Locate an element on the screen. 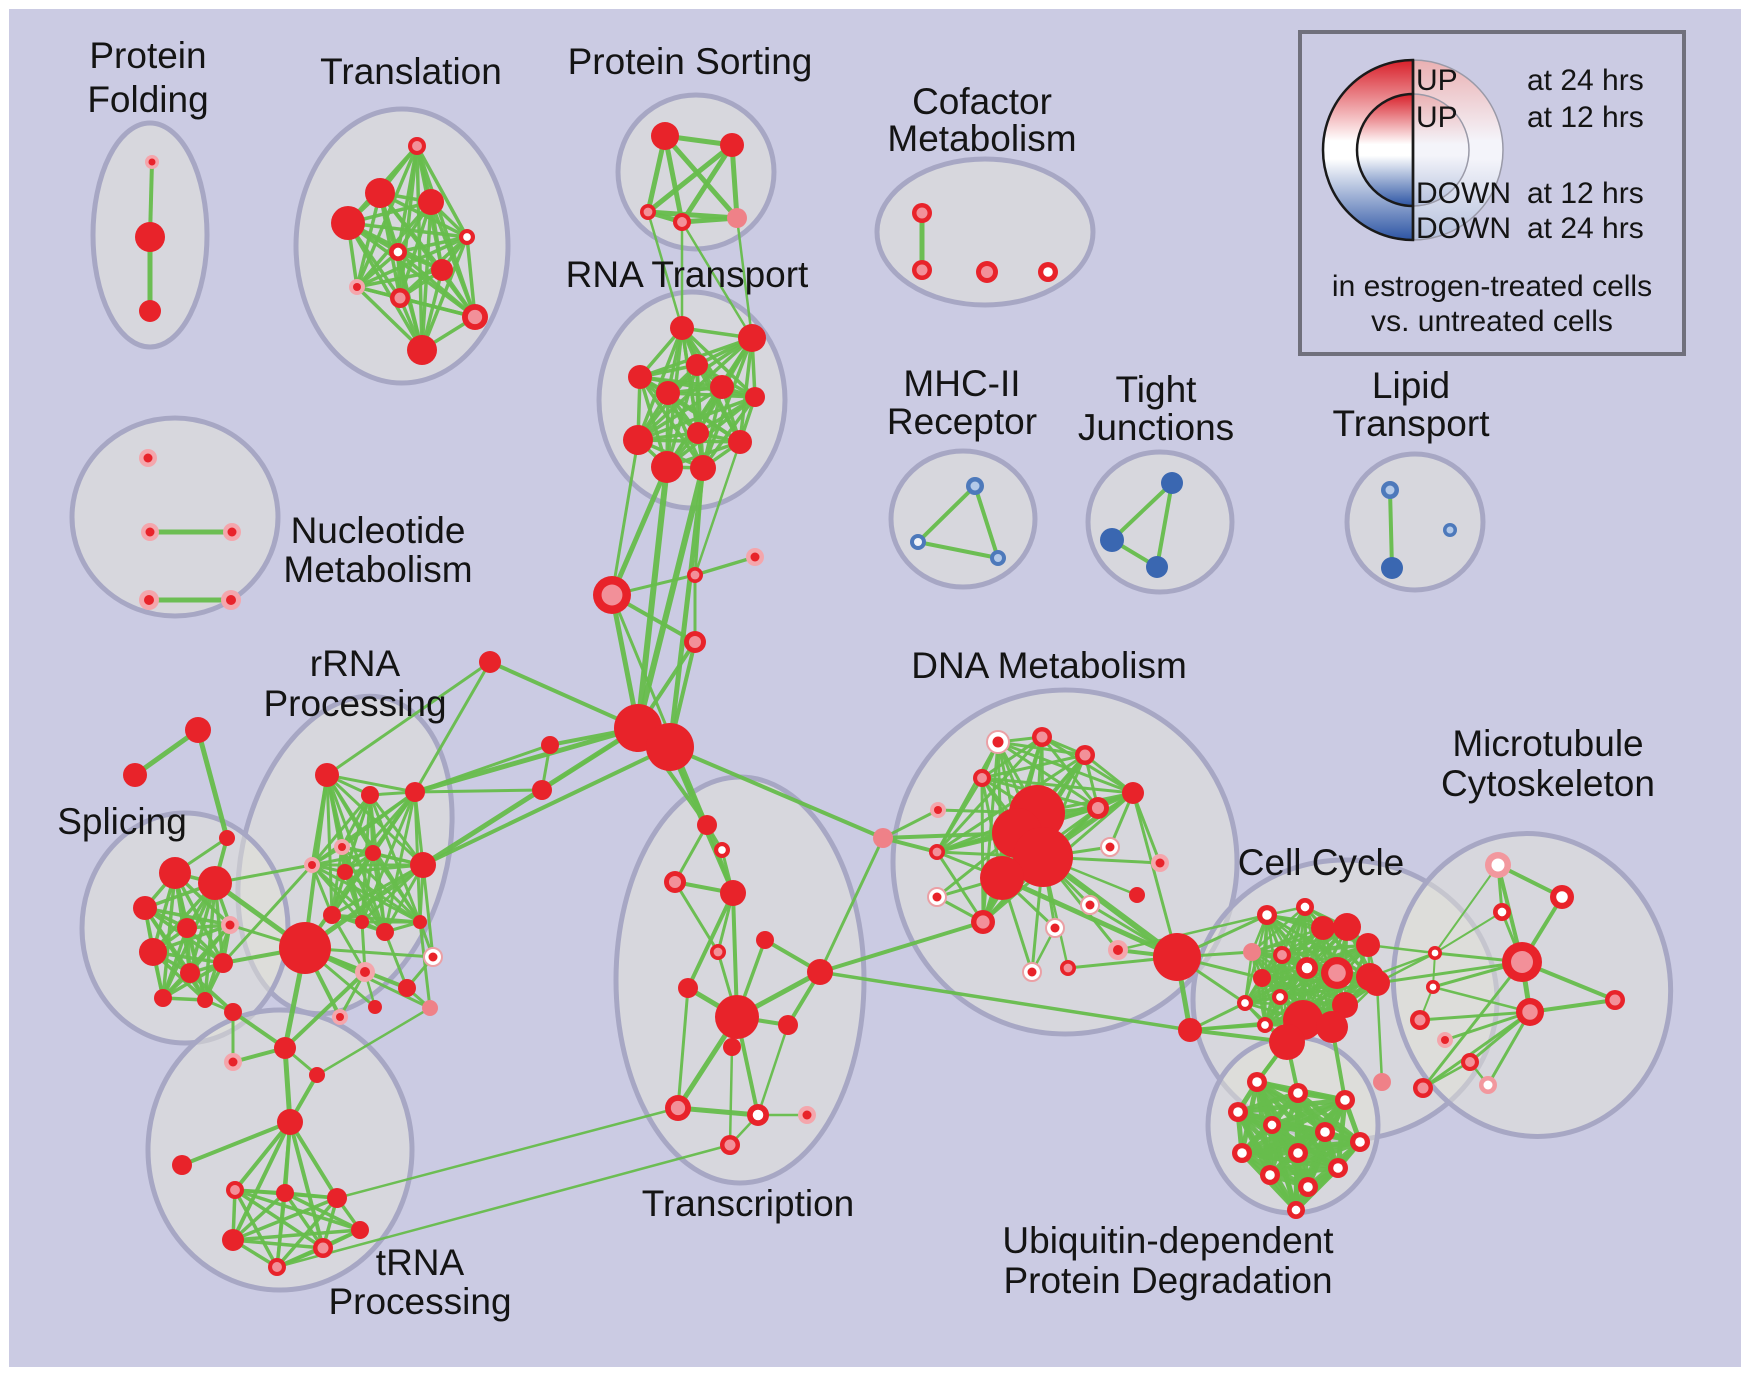 The width and height of the screenshot is (1750, 1376). cluster-label-trna-processing: Processing is located at coordinates (419, 1301).